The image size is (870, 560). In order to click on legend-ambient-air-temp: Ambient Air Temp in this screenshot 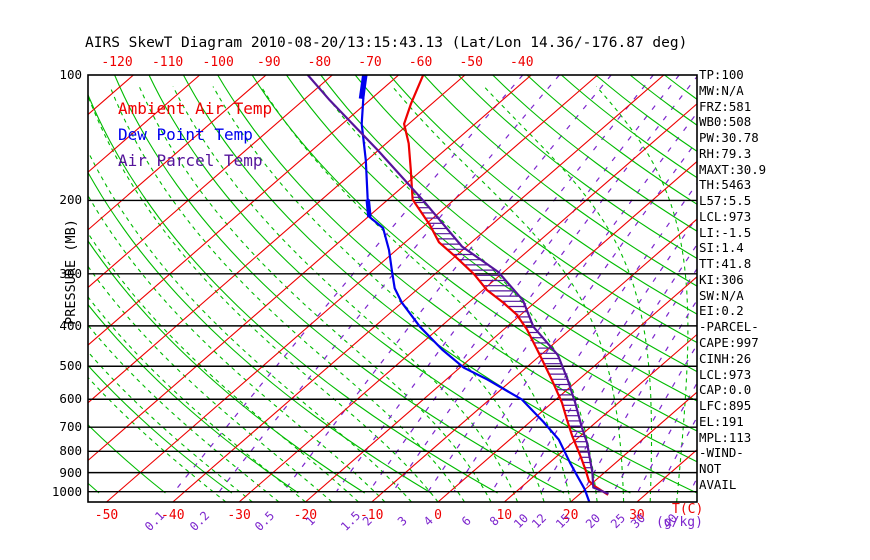, I will do `click(195, 108)`.